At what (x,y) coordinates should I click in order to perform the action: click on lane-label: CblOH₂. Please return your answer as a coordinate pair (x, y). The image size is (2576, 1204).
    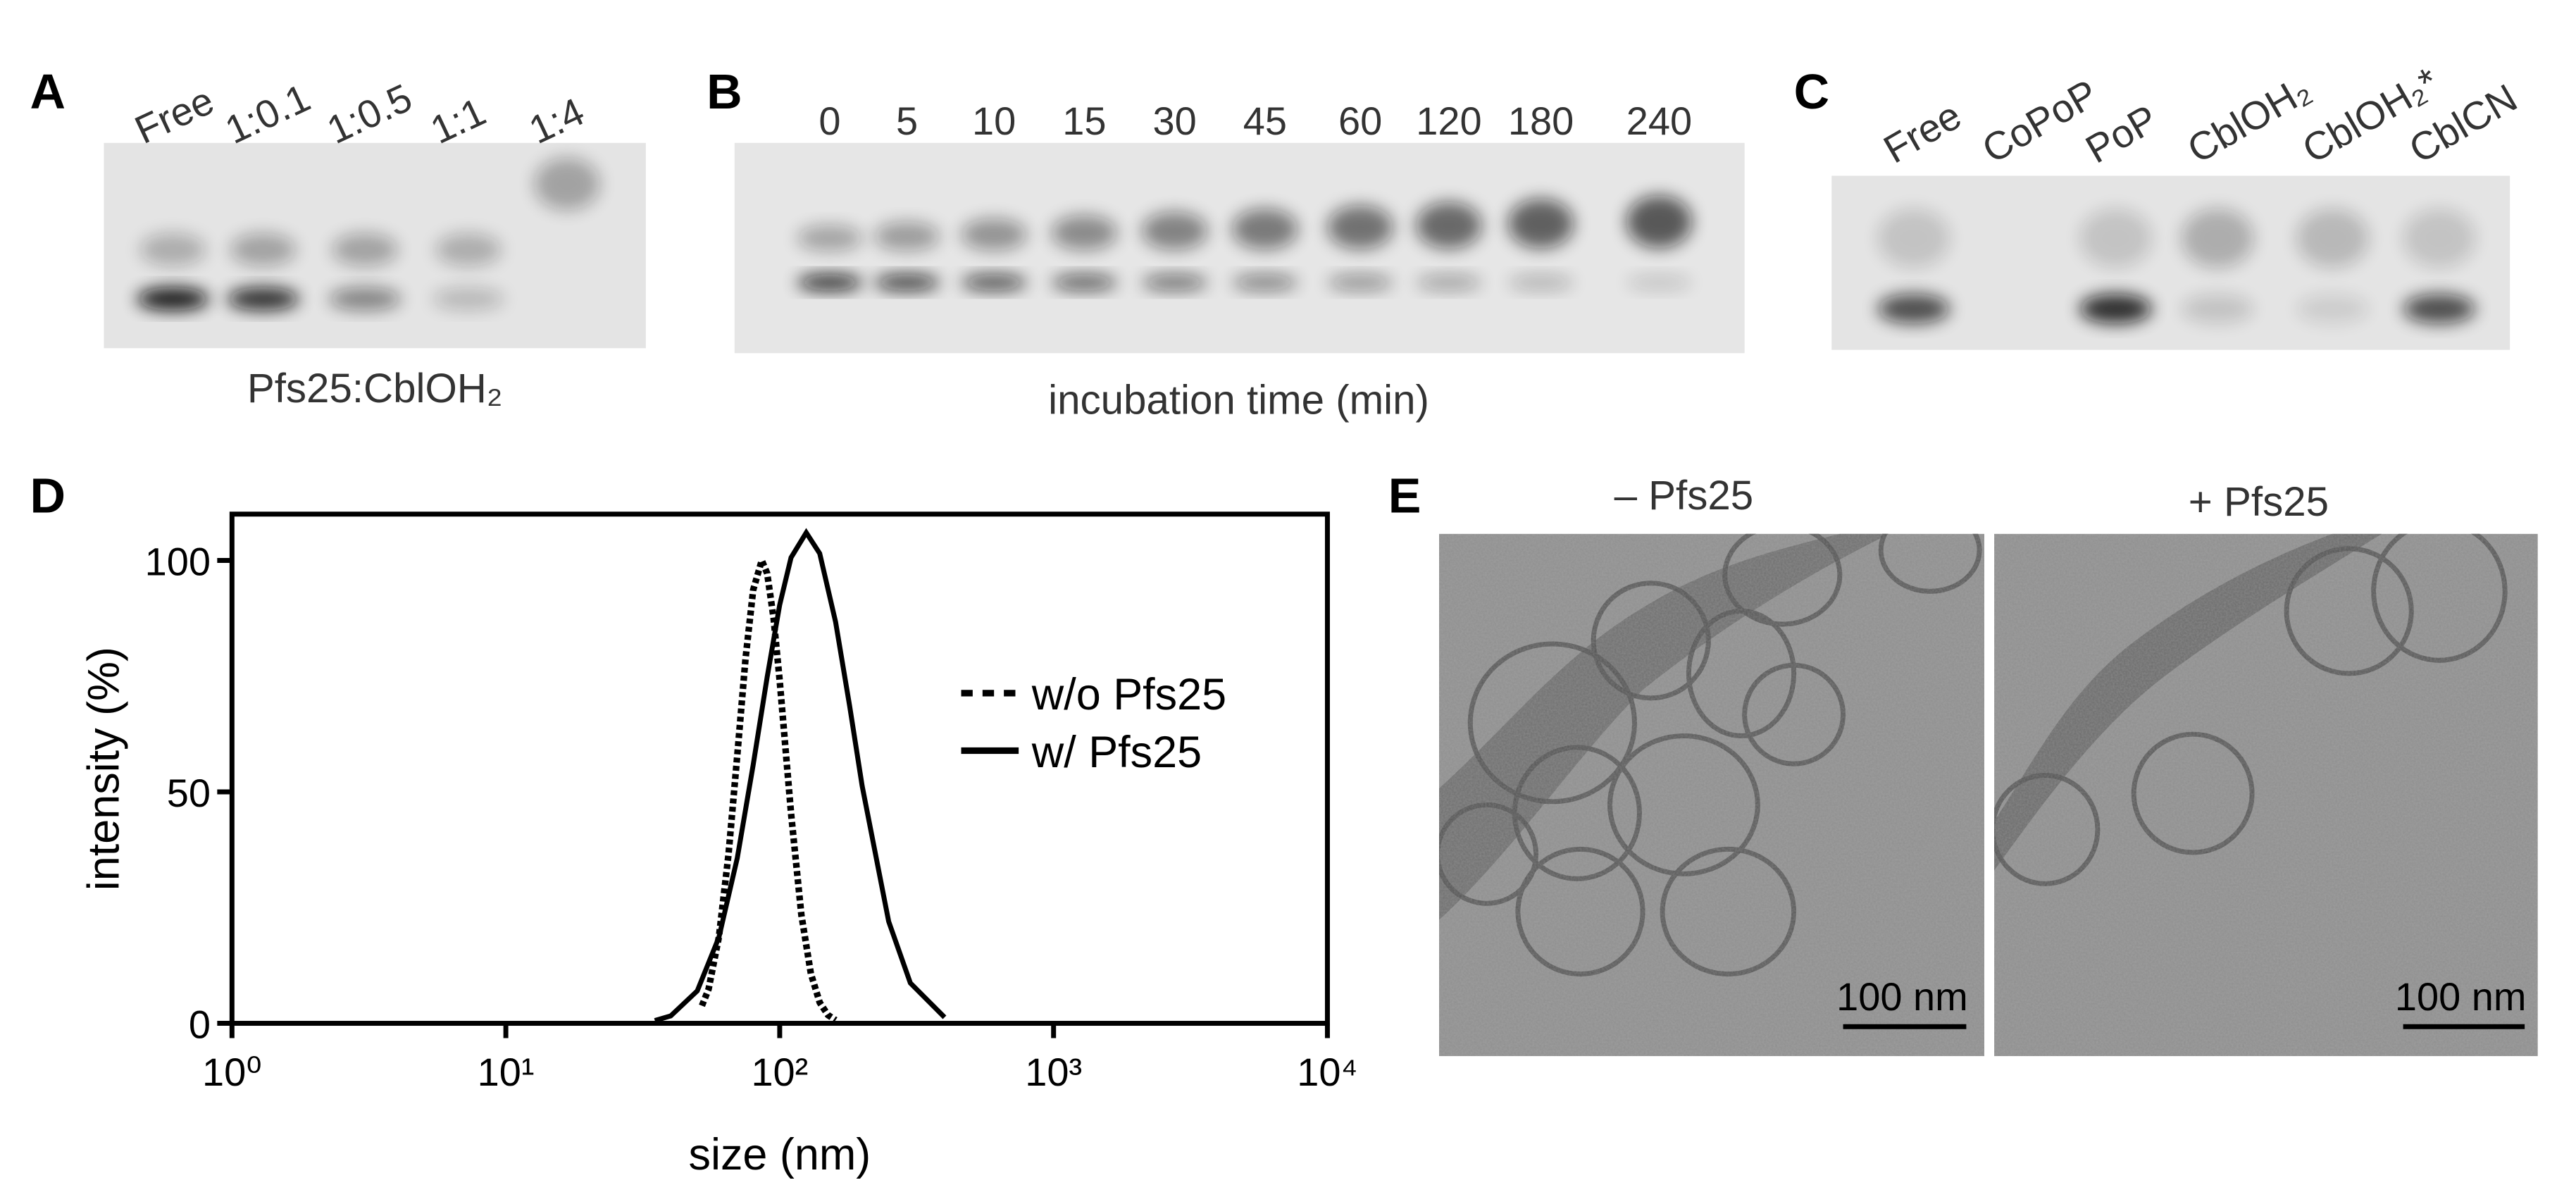
    Looking at the image, I should click on (2249, 119).